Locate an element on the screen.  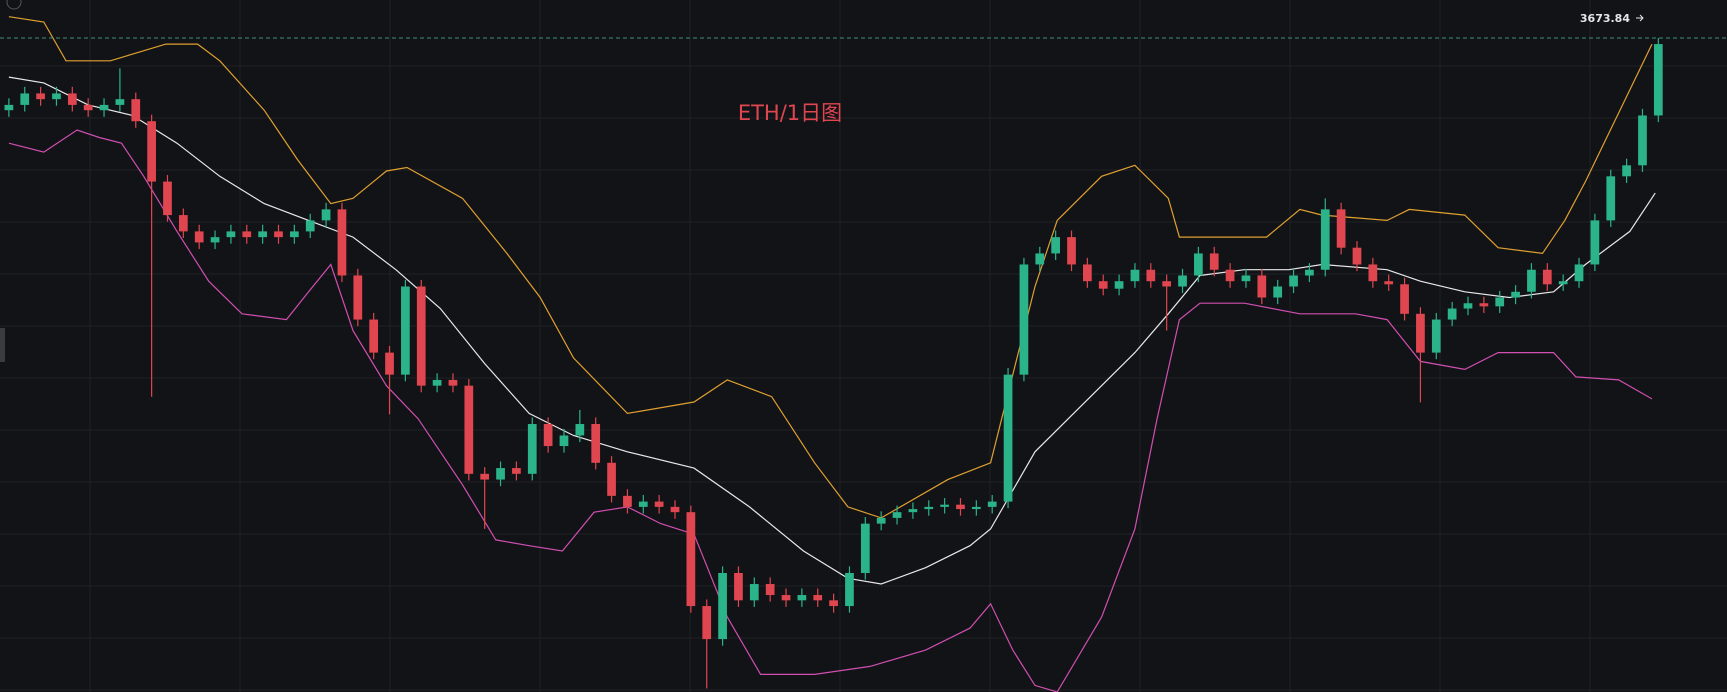
side-tab is located at coordinates (2, 345).